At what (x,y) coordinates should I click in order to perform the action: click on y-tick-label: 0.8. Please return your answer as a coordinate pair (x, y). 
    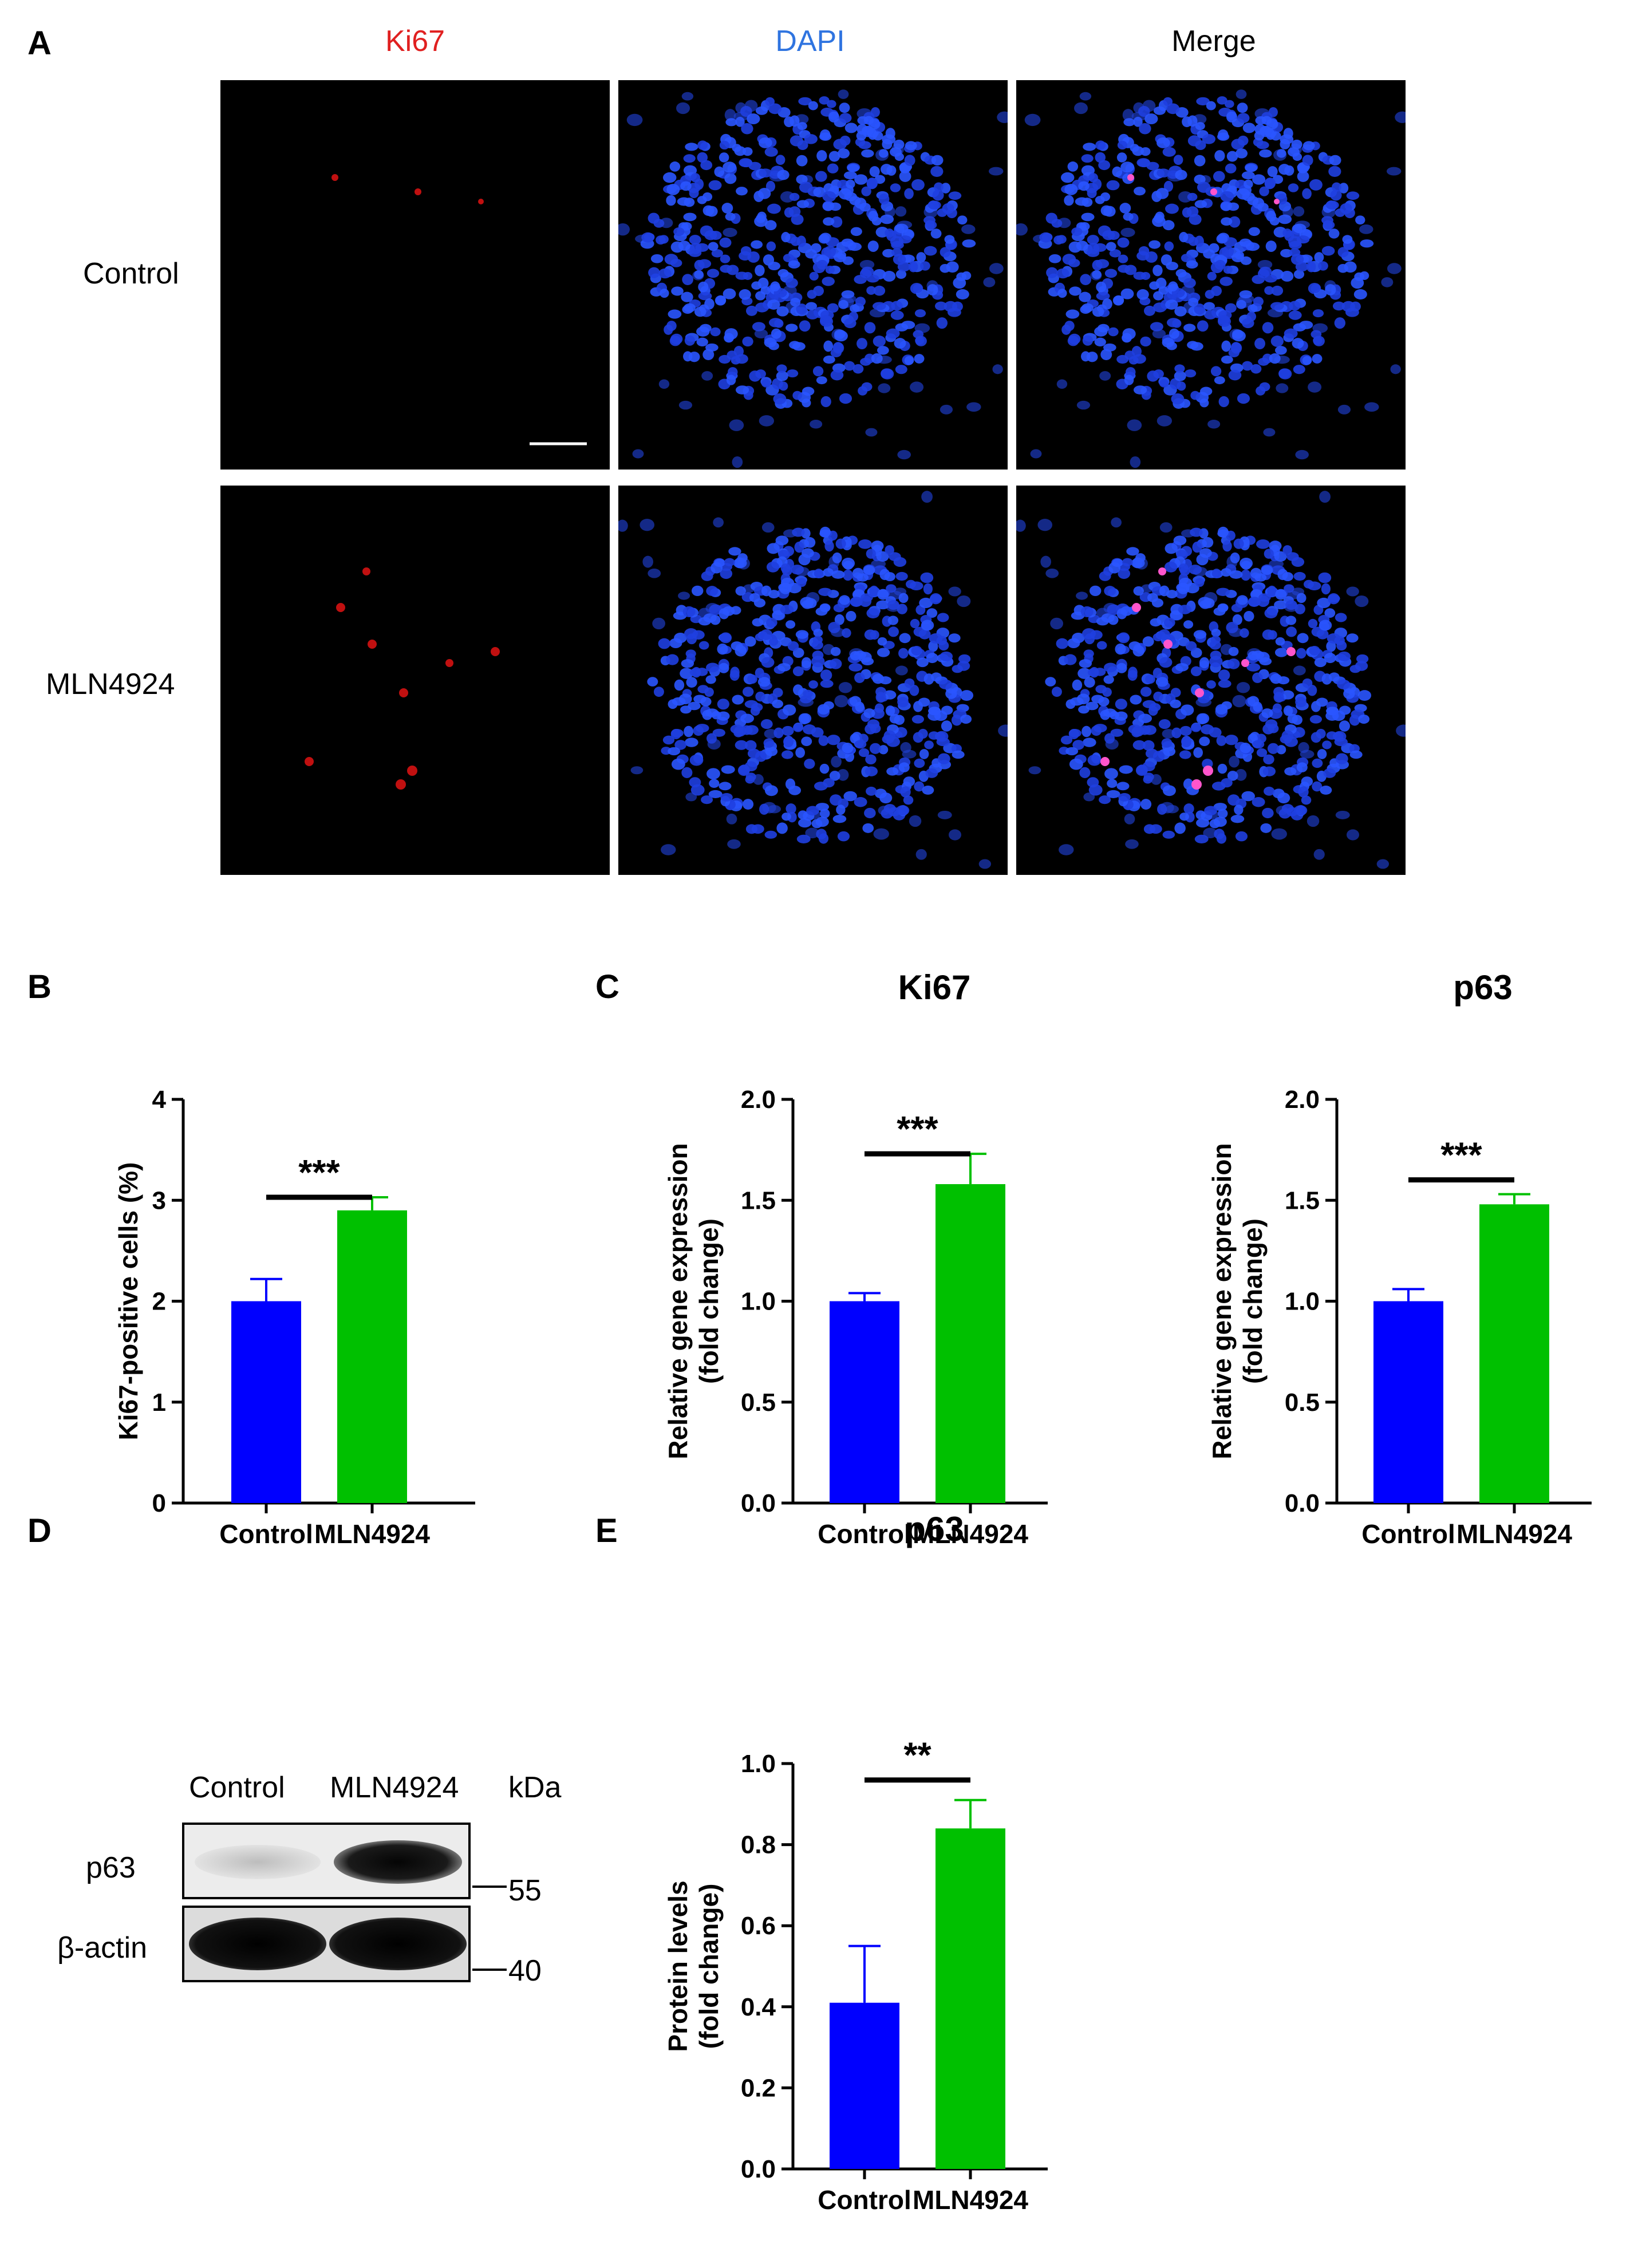
    Looking at the image, I should click on (758, 1845).